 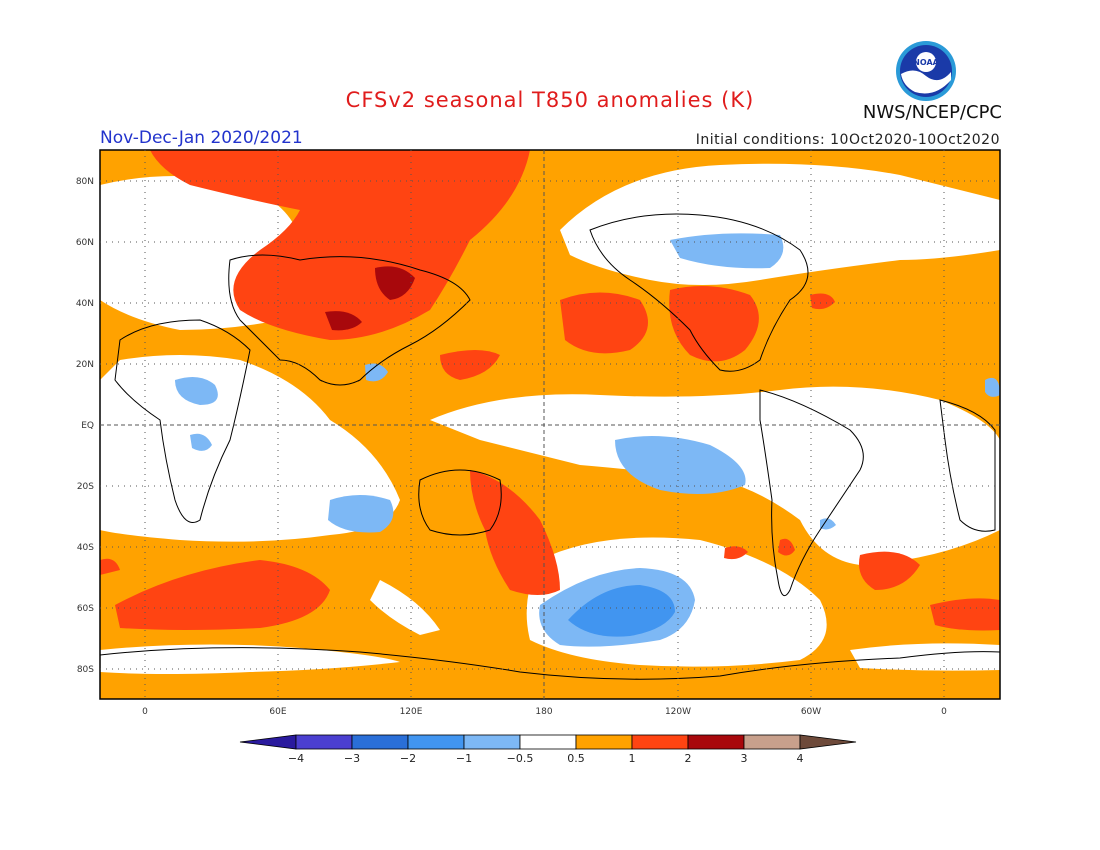 What do you see at coordinates (85, 304) in the screenshot?
I see `latitude-label: 40N` at bounding box center [85, 304].